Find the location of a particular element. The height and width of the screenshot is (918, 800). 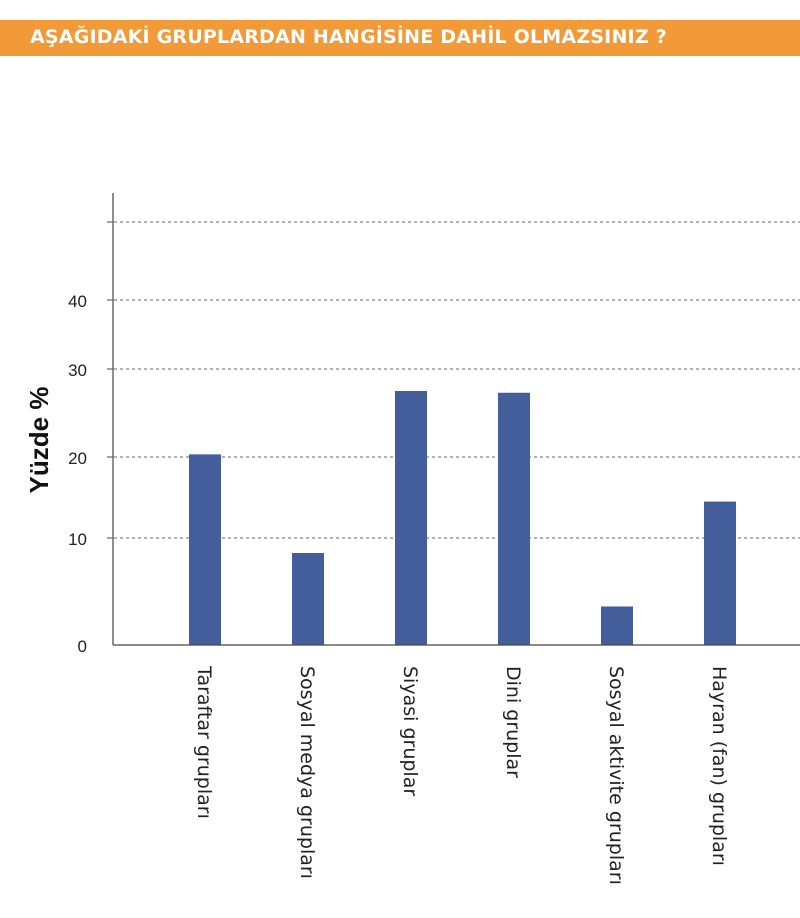

x-tick-label: Dini gruplar is located at coordinates (513, 722).